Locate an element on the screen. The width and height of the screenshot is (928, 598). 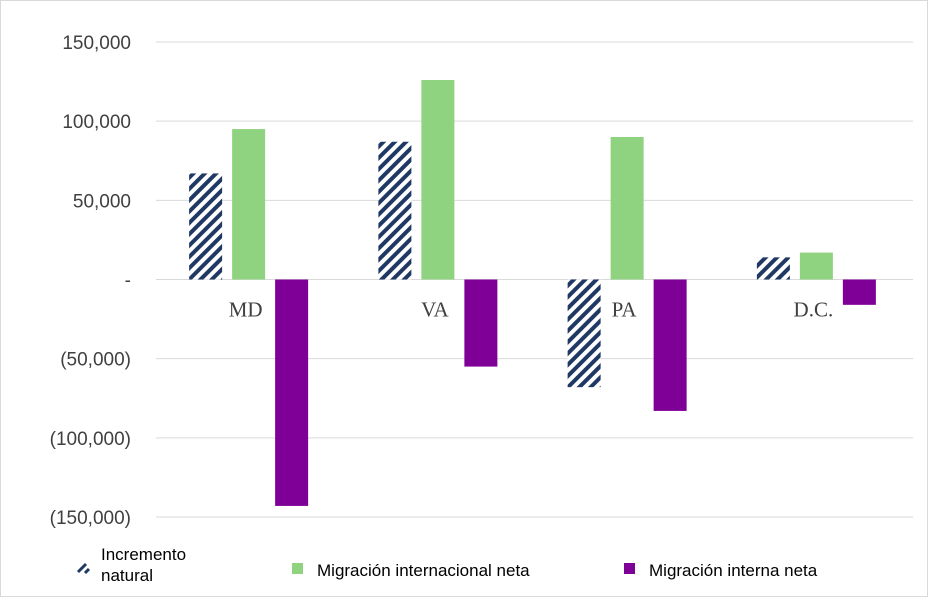
x-axis-ticks: MD VA PA D.C. is located at coordinates (531, 310).